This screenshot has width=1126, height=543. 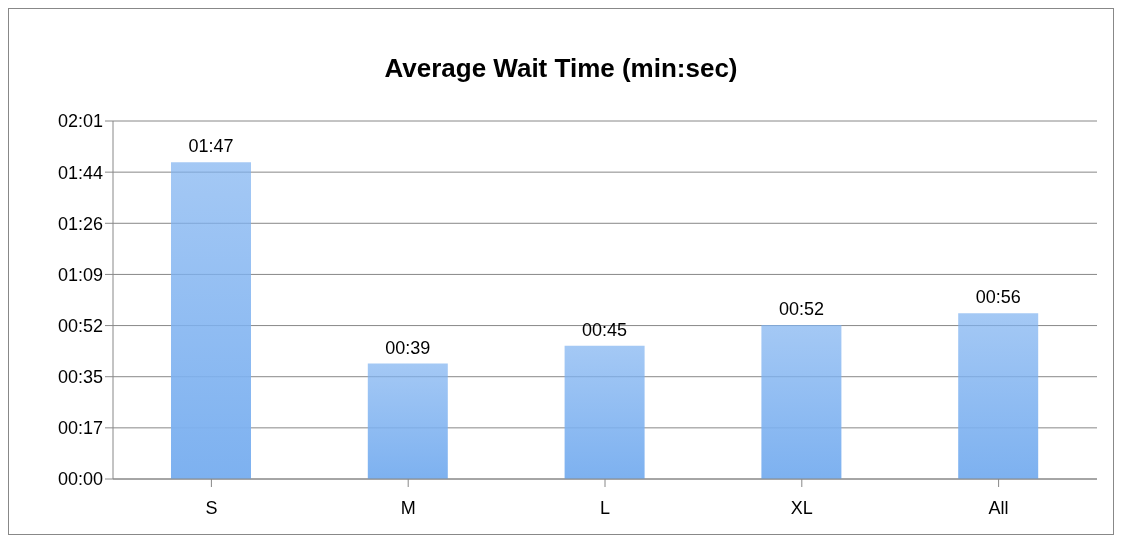 What do you see at coordinates (998, 297) in the screenshot?
I see `data-label: 00:56` at bounding box center [998, 297].